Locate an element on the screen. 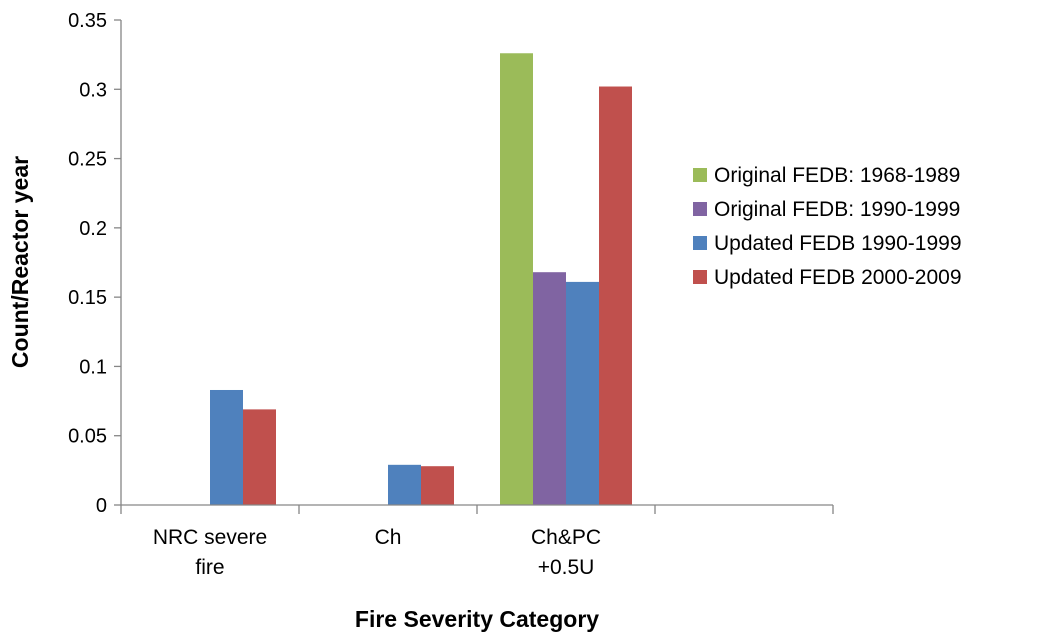 Image resolution: width=1055 pixels, height=641 pixels. legend-label: Updated FEDB 2000-2009 is located at coordinates (838, 277).